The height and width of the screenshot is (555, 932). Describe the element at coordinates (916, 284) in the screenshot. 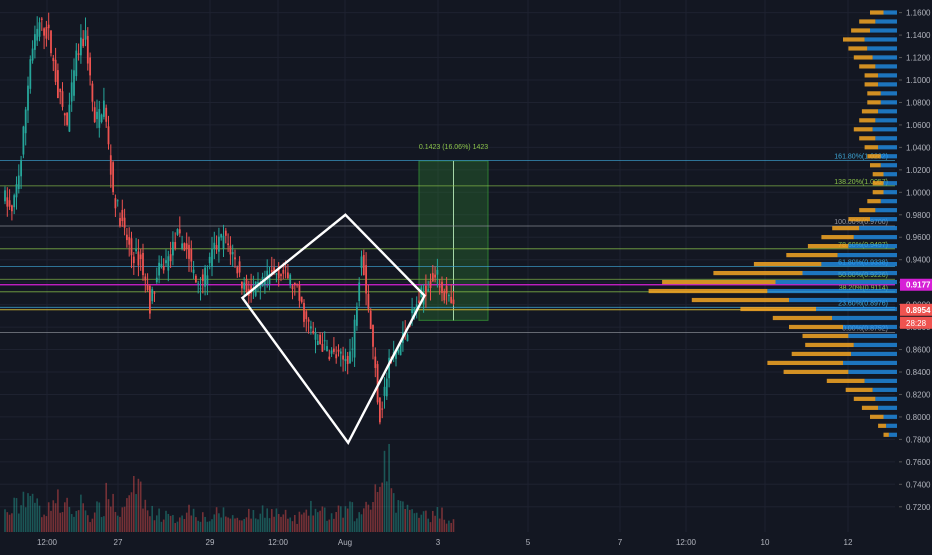

I see `current-price-tag-bg` at that location.